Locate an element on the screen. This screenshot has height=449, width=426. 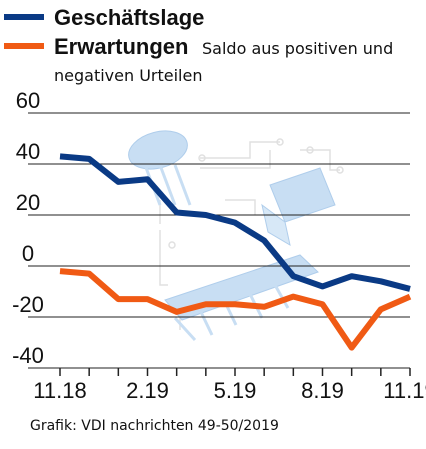
source-note: Grafik: VDI nachrichten 49-50/2019 is located at coordinates (154, 426).